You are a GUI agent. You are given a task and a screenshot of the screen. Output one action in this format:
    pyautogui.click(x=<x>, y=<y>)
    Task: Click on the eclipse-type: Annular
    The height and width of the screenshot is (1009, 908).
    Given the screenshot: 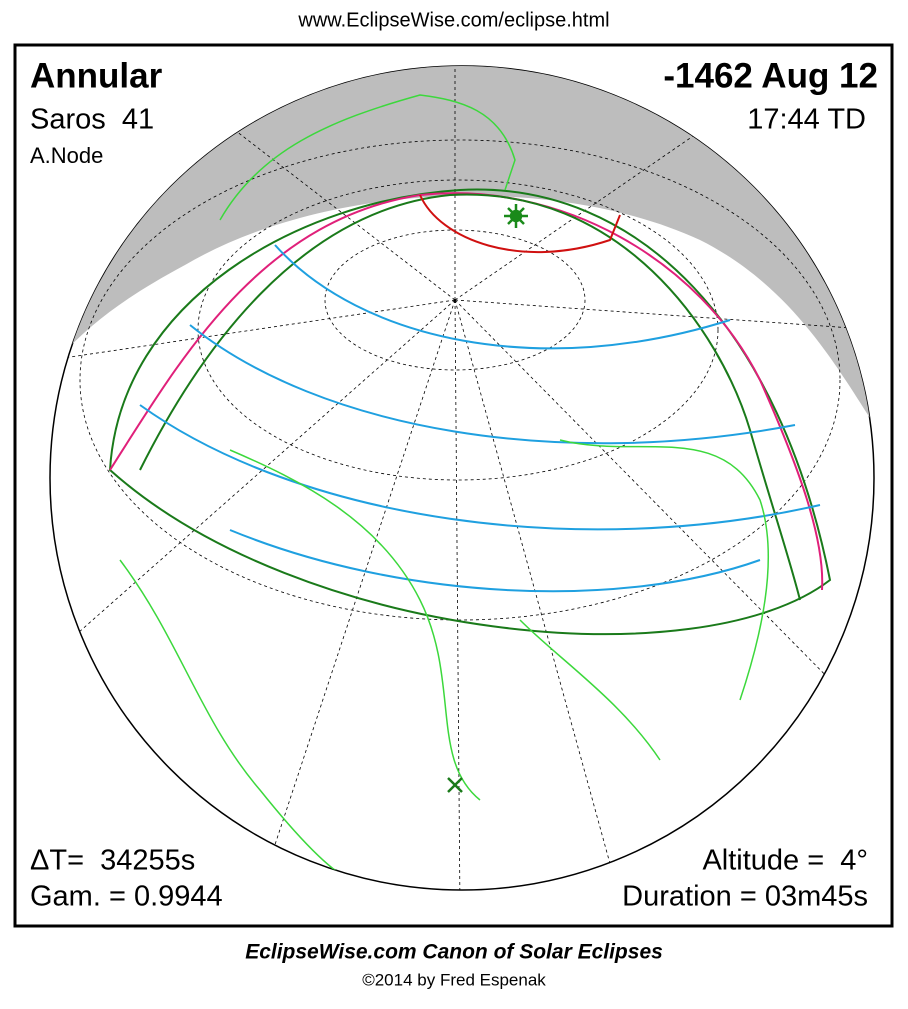 What is the action you would take?
    pyautogui.click(x=96, y=75)
    